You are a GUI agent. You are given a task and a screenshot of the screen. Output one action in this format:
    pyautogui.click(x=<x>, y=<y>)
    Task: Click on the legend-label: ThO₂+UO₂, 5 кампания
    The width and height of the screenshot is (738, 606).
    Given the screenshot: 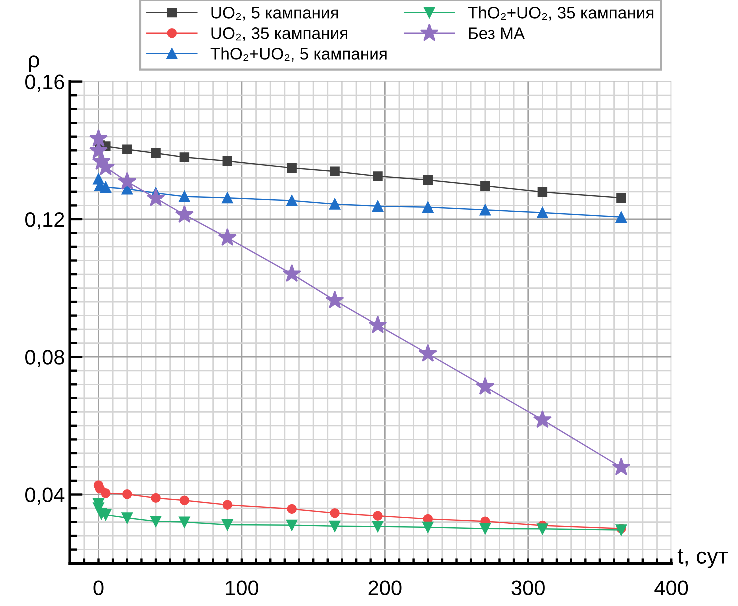 What is the action you would take?
    pyautogui.click(x=298, y=55)
    